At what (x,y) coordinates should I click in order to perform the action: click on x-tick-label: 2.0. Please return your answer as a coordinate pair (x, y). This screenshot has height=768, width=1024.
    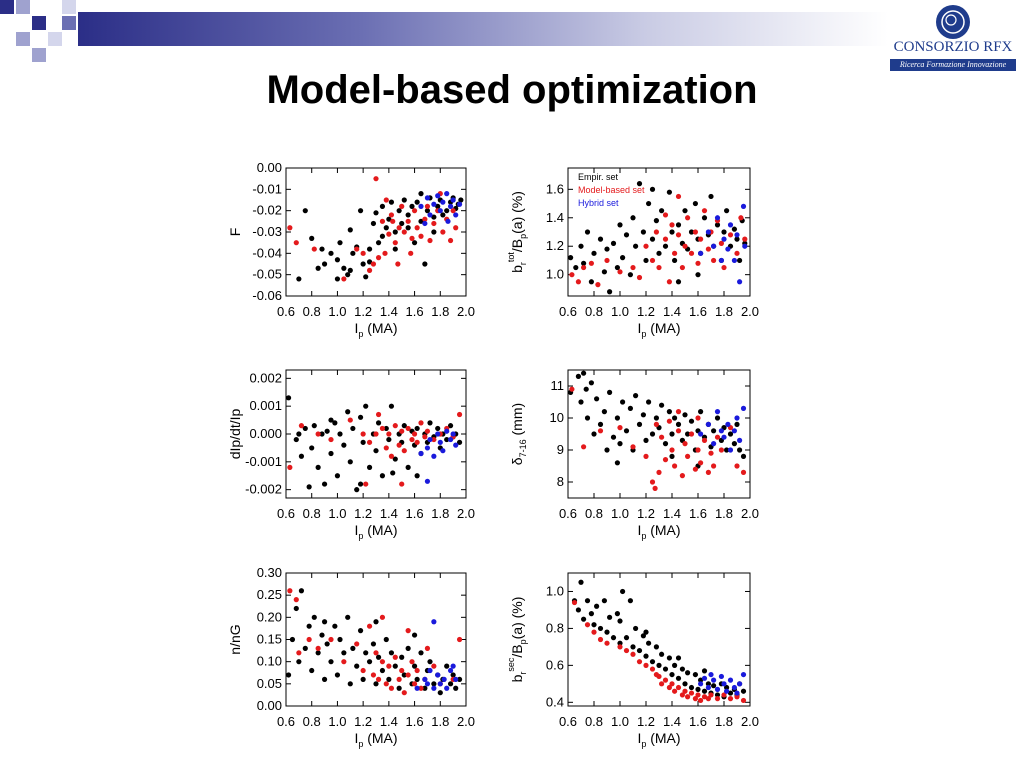
    Looking at the image, I should click on (466, 311).